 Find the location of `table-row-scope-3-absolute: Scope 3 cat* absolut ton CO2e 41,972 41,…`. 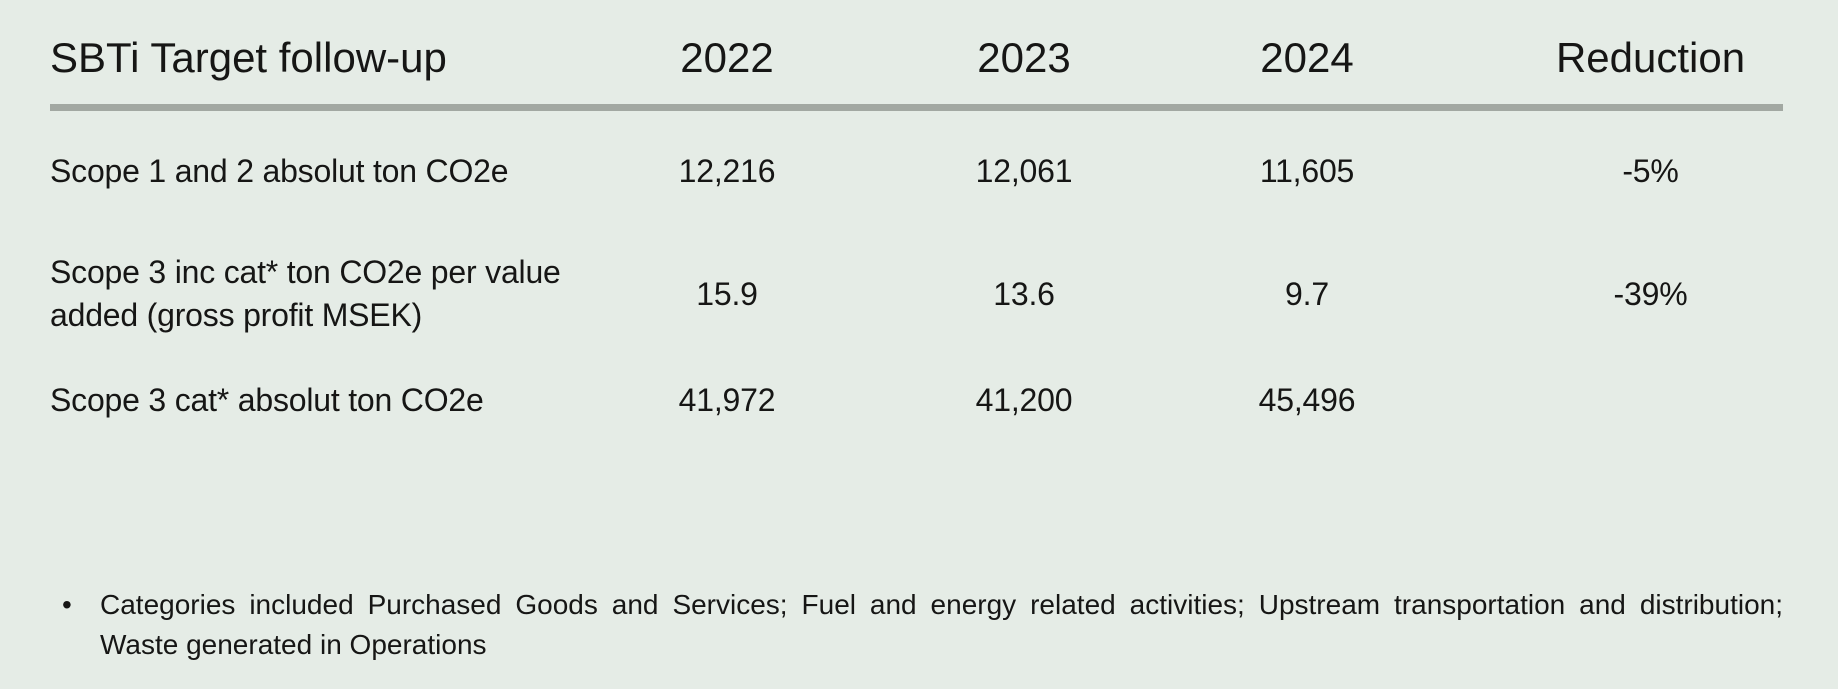

table-row-scope-3-absolute: Scope 3 cat* absolut ton CO2e 41,972 41,… is located at coordinates (916, 400).